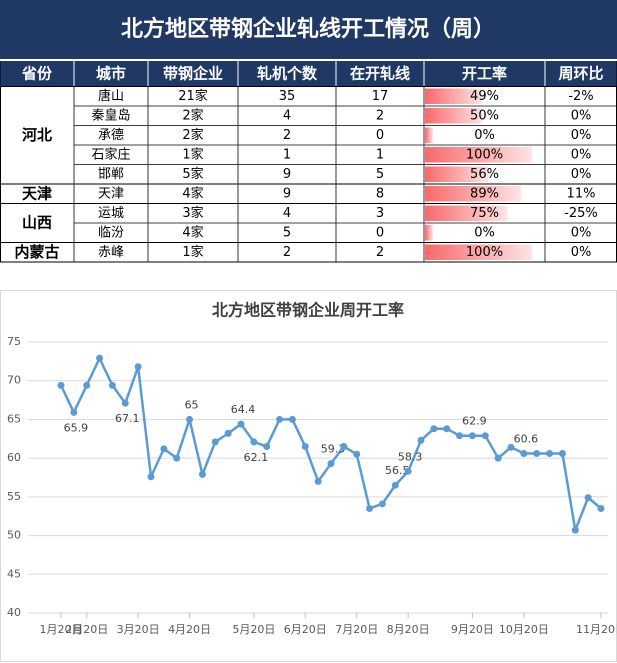 The width and height of the screenshot is (617, 663). What do you see at coordinates (581, 213) in the screenshot?
I see `table-cell: -25%` at bounding box center [581, 213].